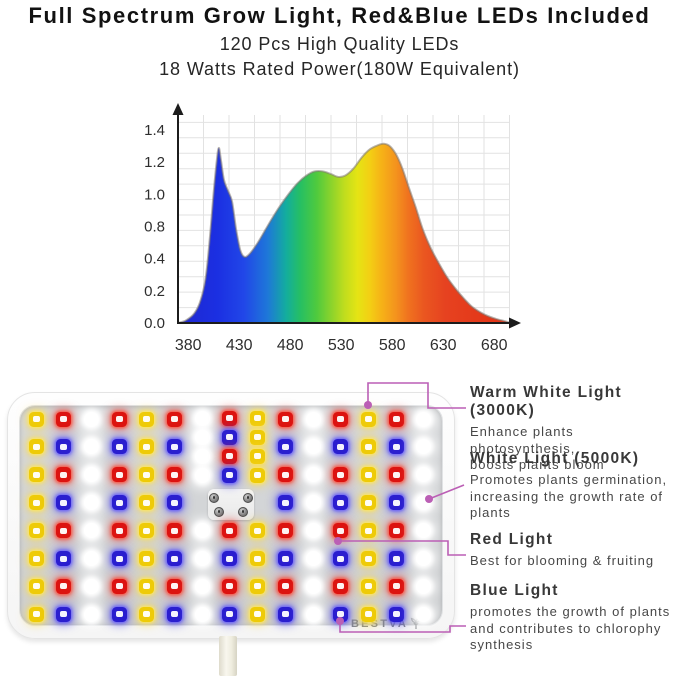  Describe the element at coordinates (290, 345) in the screenshot. I see `svg-text: 480` at that location.